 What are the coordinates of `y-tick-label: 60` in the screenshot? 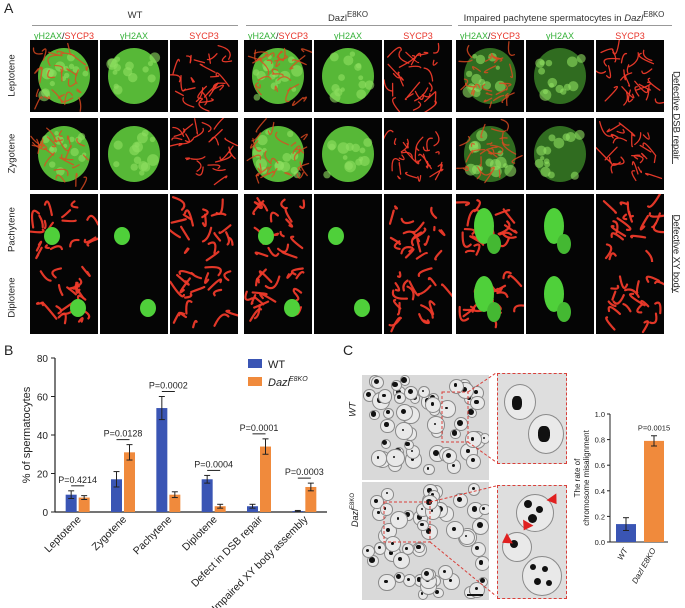 It's located at (43, 398).